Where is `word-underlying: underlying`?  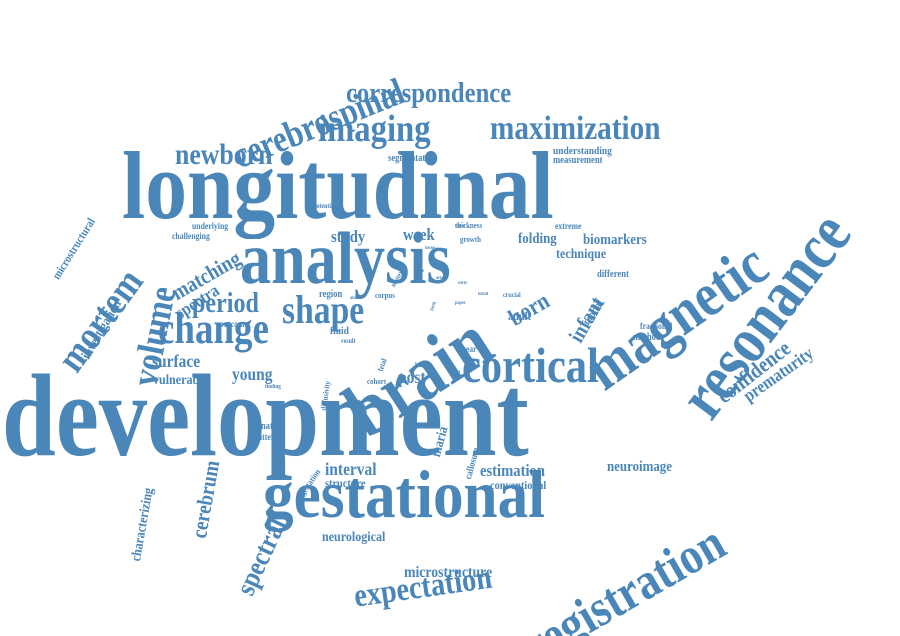 word-underlying: underlying is located at coordinates (210, 226).